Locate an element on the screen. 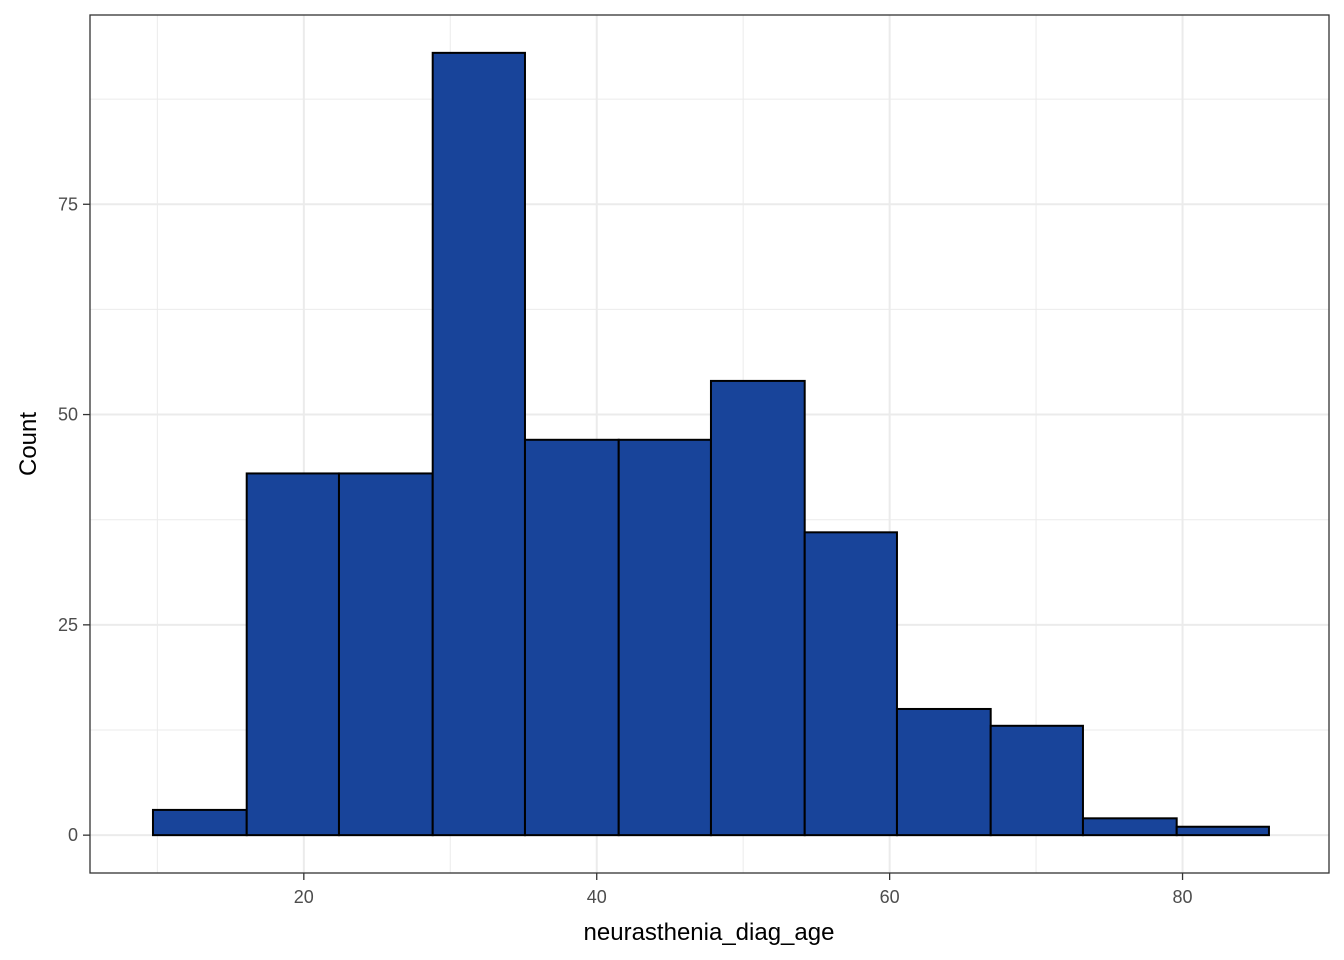 Image resolution: width=1344 pixels, height=960 pixels. x-axis: 20 40 60 80 is located at coordinates (743, 890).